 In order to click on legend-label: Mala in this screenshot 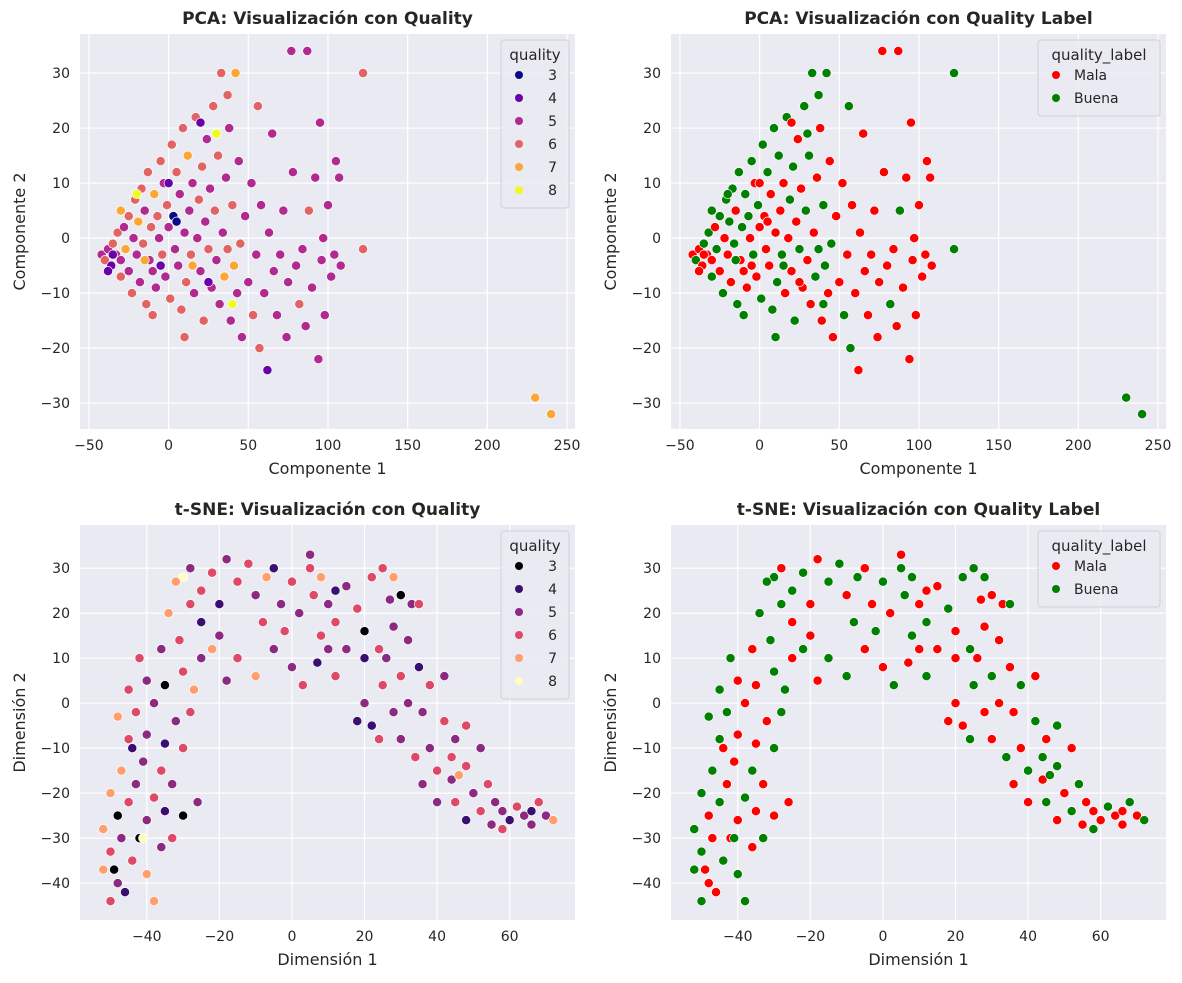, I will do `click(1090, 567)`.